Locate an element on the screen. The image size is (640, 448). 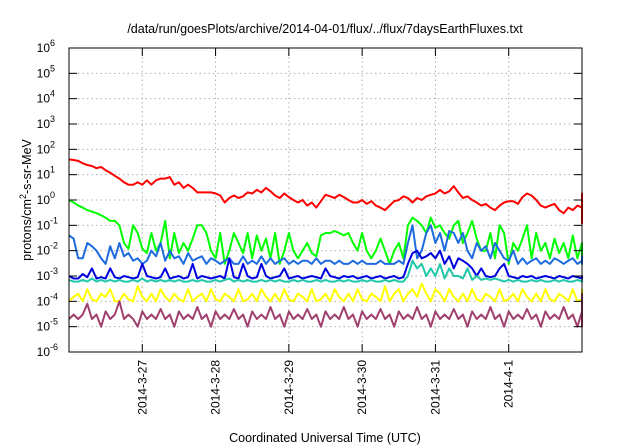
y-tick-label: 10⁻⁵ is located at coordinates (47, 325).